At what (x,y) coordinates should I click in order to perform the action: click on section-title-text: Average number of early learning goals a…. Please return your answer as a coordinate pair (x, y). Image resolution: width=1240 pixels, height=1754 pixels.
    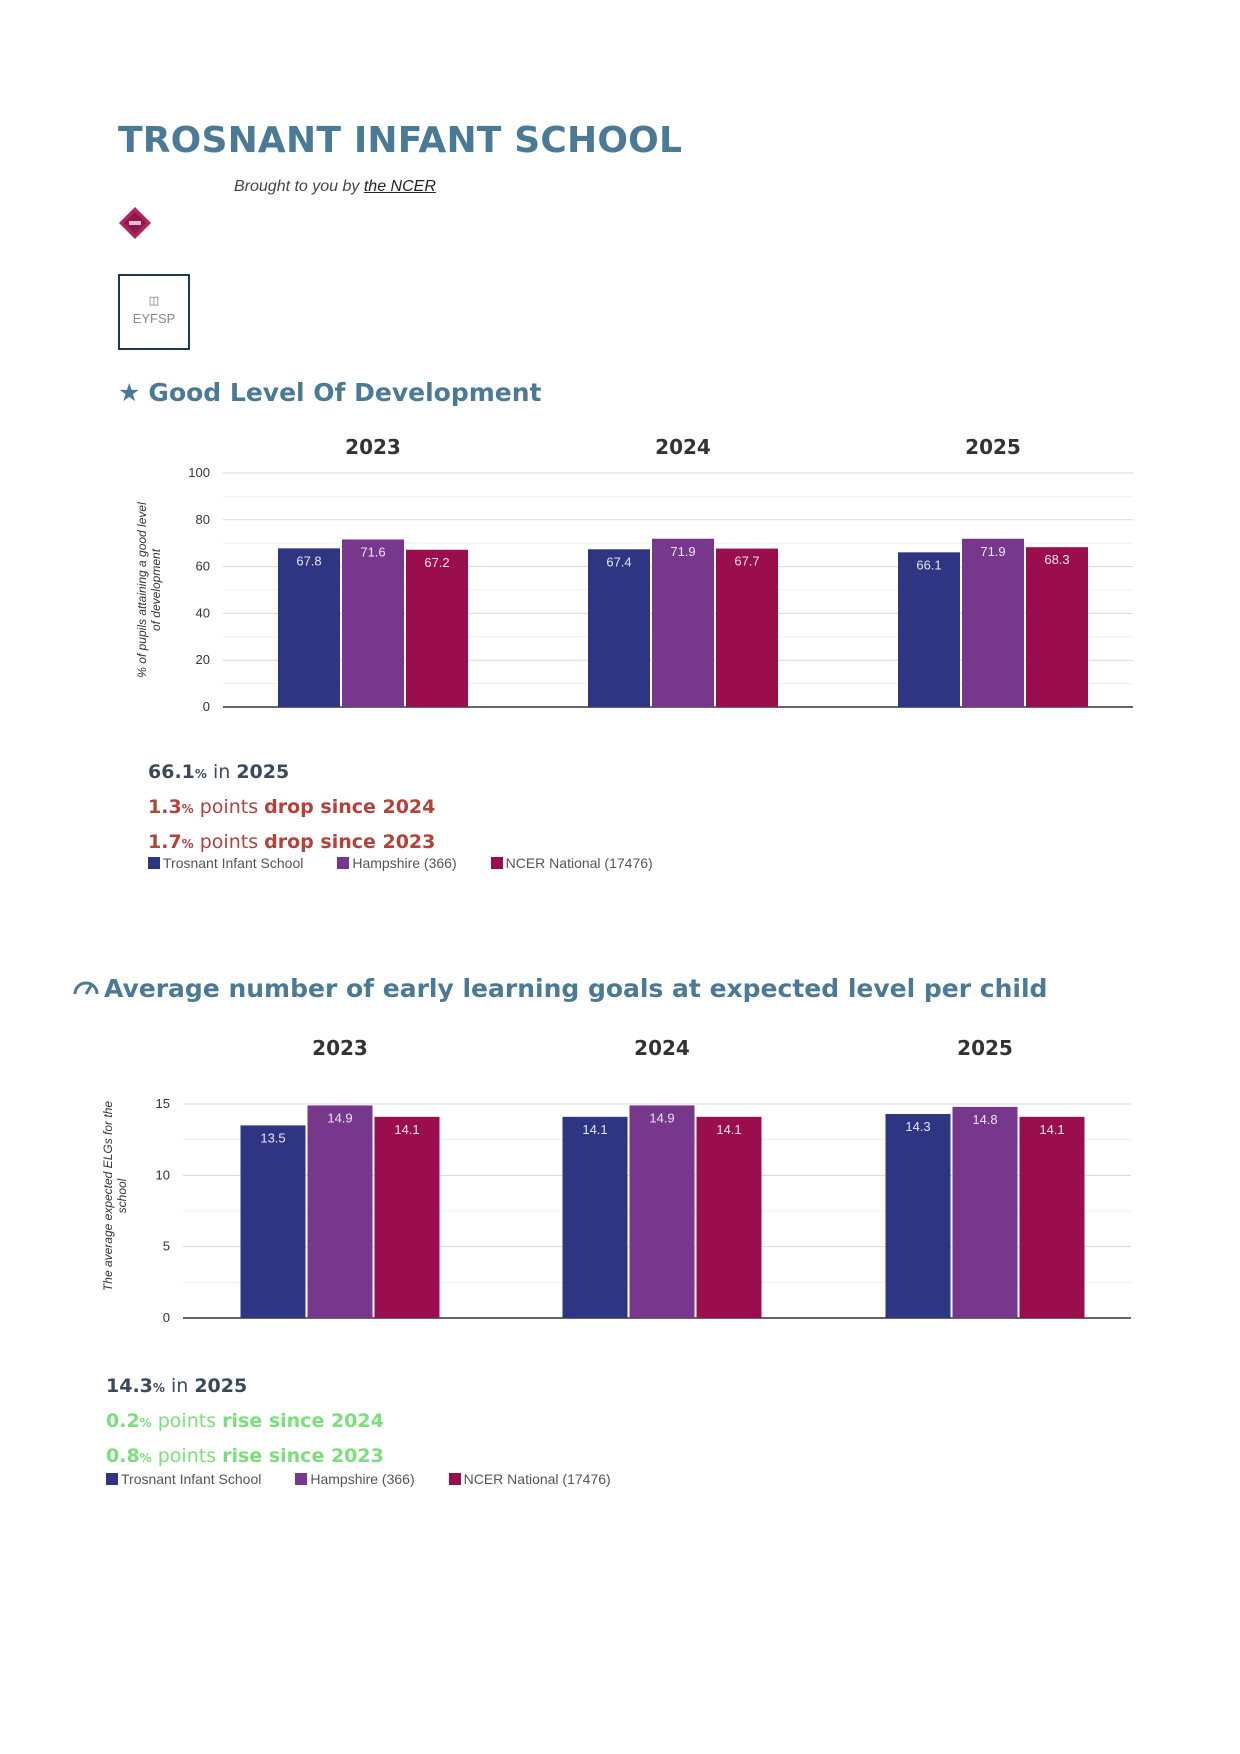
    Looking at the image, I should click on (576, 988).